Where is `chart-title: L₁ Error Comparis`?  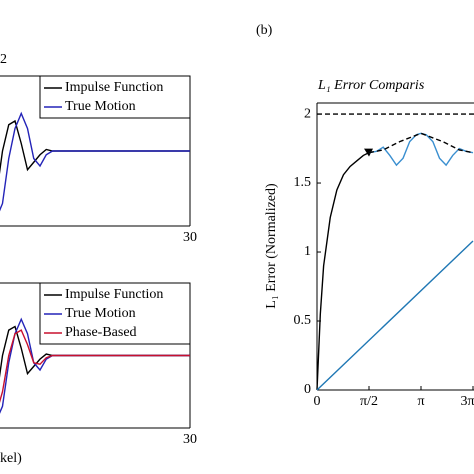
chart-title: L₁ Error Comparis is located at coordinates (371, 85).